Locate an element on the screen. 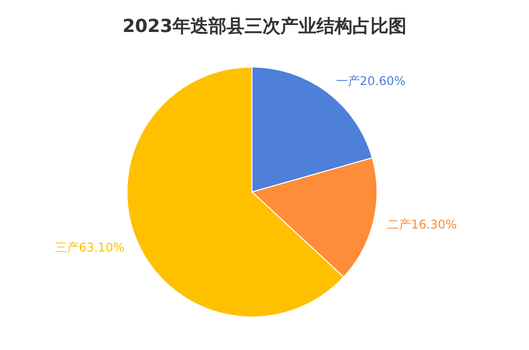  slice-label: 二产16.30% is located at coordinates (422, 224).